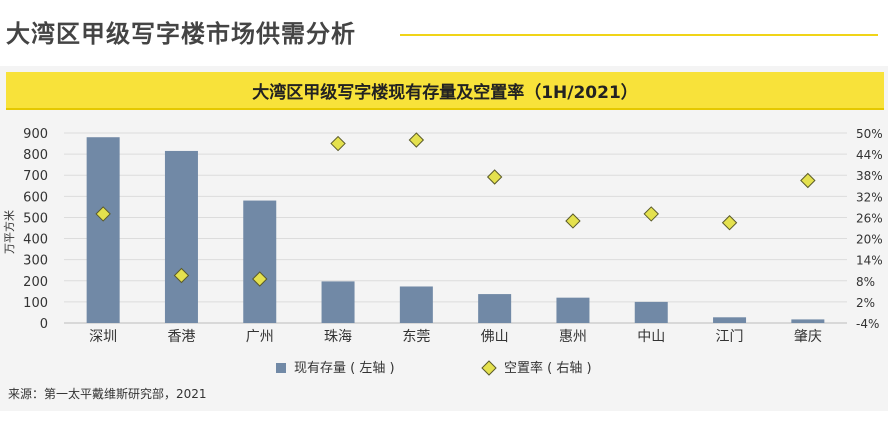  I want to click on y-tick-label: 300, so click(35, 261).